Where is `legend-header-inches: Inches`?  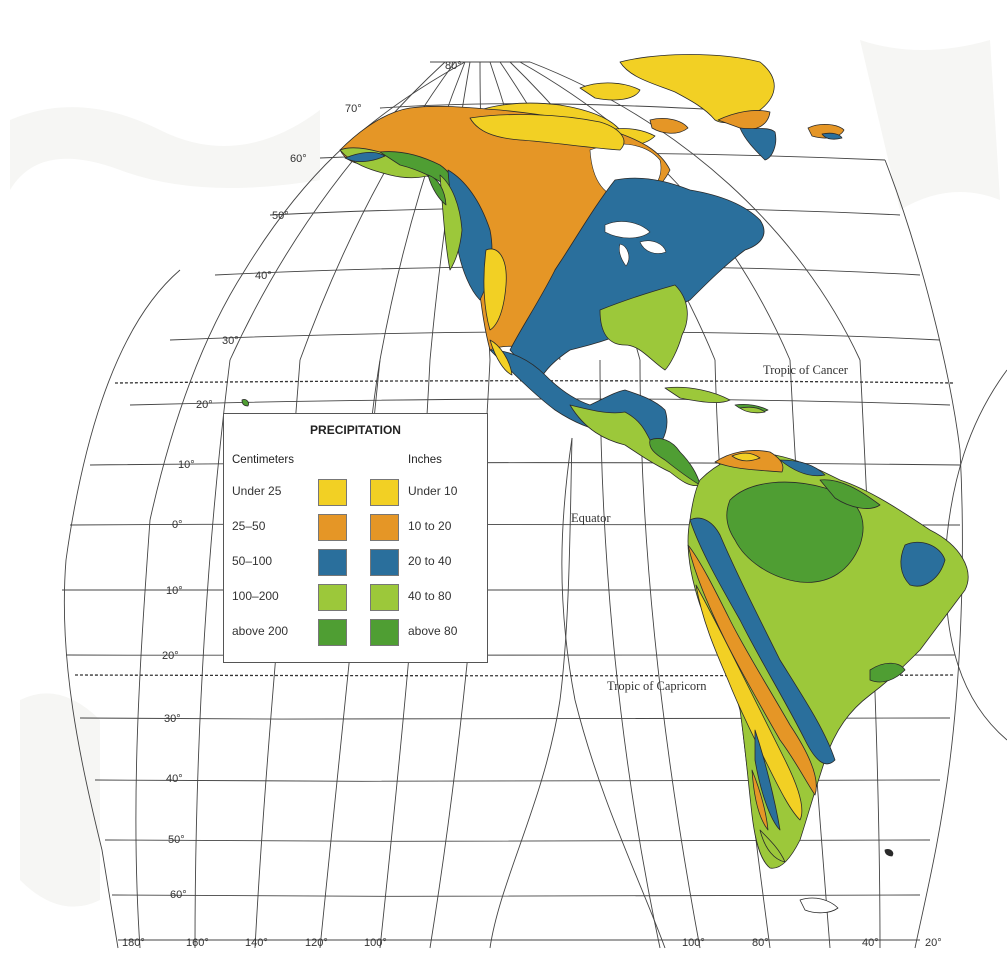
legend-header-inches: Inches is located at coordinates (425, 460).